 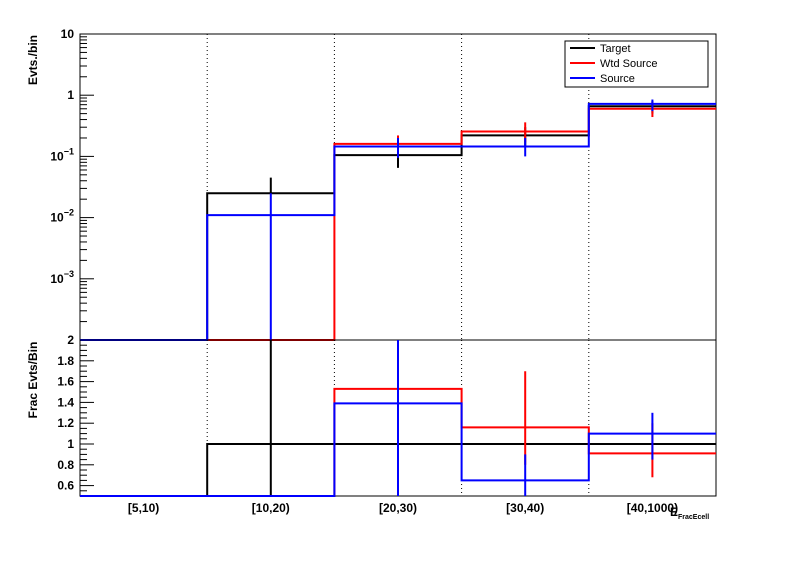 I want to click on bottom-y-tick-label: 0.6, so click(x=65, y=486).